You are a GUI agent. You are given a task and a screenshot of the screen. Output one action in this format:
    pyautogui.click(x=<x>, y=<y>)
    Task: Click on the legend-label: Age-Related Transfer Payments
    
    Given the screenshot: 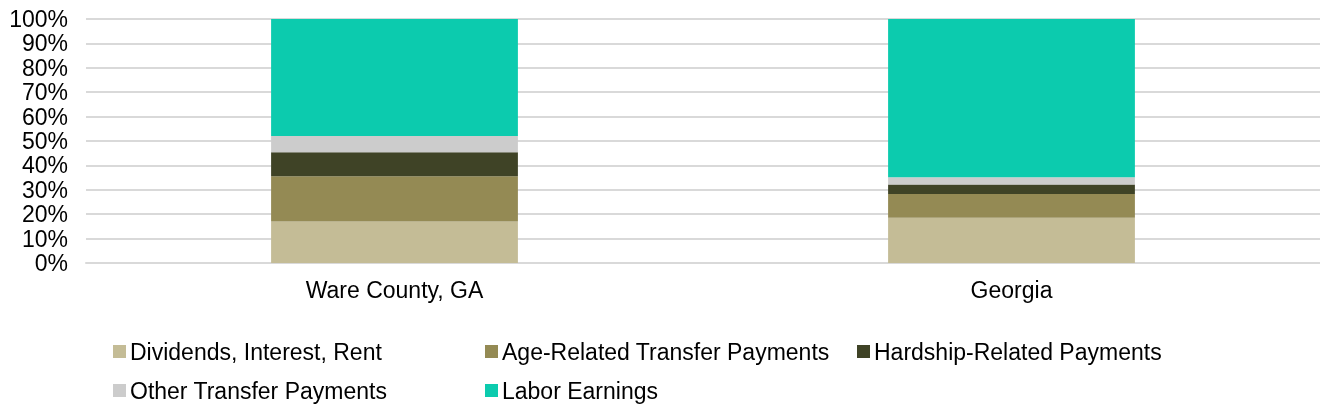 What is the action you would take?
    pyautogui.click(x=666, y=351)
    